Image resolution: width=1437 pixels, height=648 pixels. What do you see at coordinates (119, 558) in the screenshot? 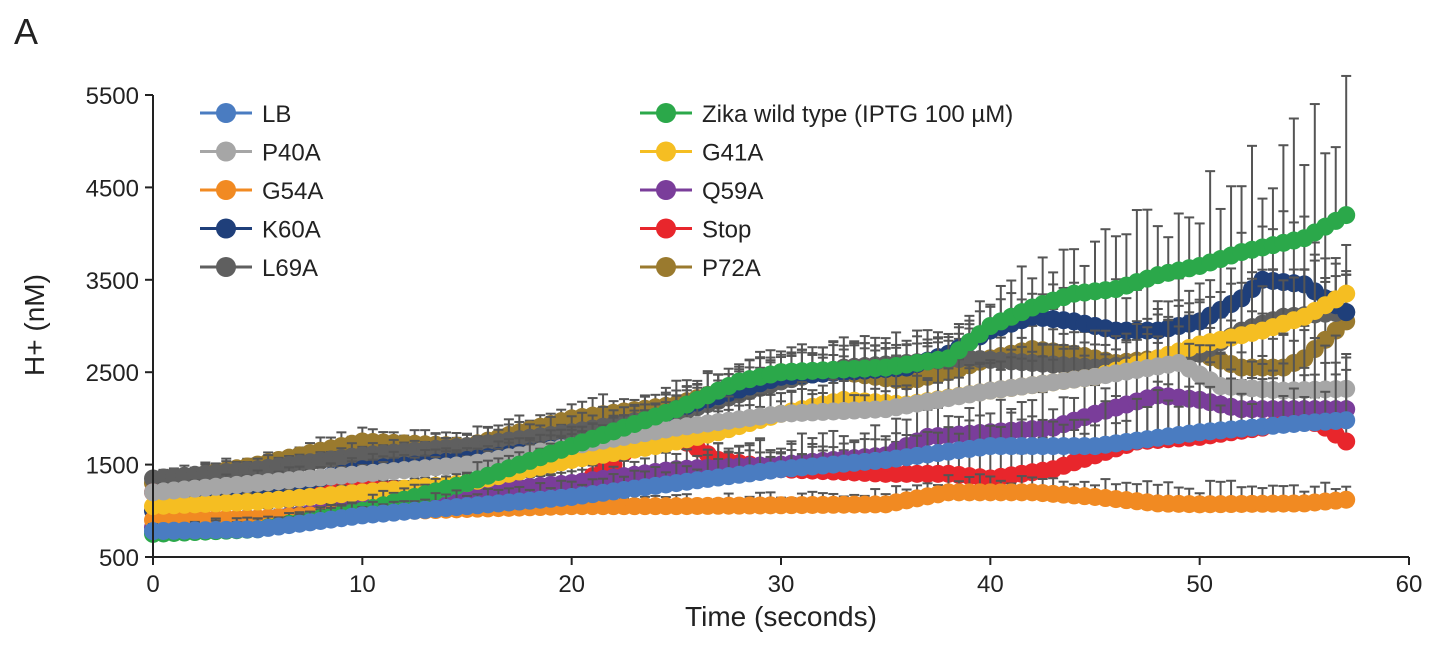
I see `y-tick-label: 500` at bounding box center [119, 558].